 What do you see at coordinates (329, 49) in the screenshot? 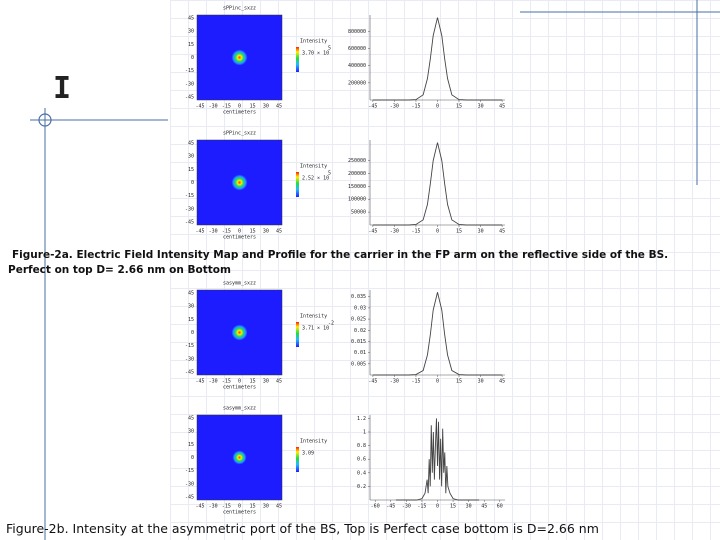
I see `legend-exponent: 5` at bounding box center [329, 49].